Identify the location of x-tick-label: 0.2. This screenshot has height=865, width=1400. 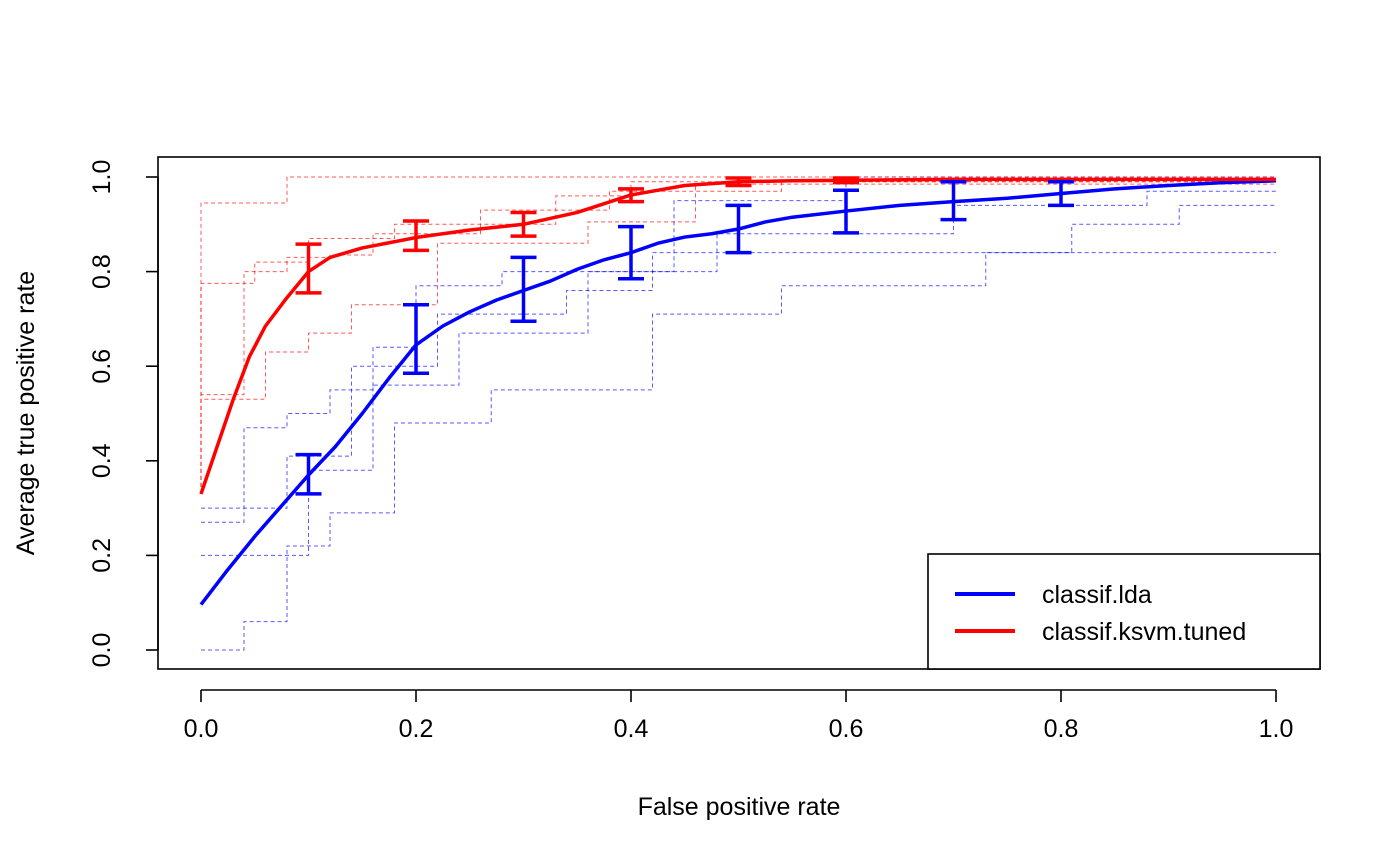
(416, 729).